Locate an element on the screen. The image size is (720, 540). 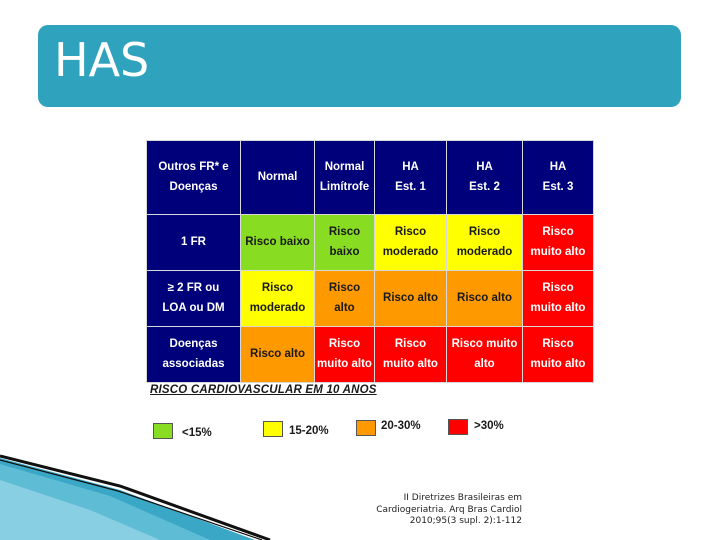
row-label: Doenças associadas is located at coordinates (193, 354).